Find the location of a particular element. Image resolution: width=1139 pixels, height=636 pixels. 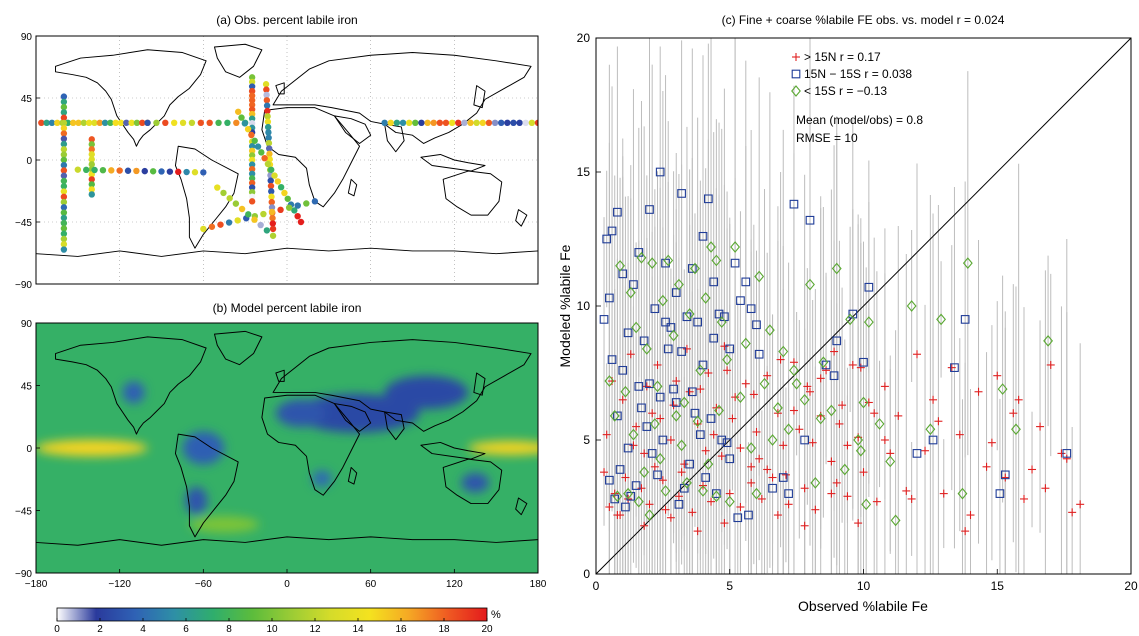

panel-c-xlabel: Observed %labile Fe is located at coordinates (863, 606).